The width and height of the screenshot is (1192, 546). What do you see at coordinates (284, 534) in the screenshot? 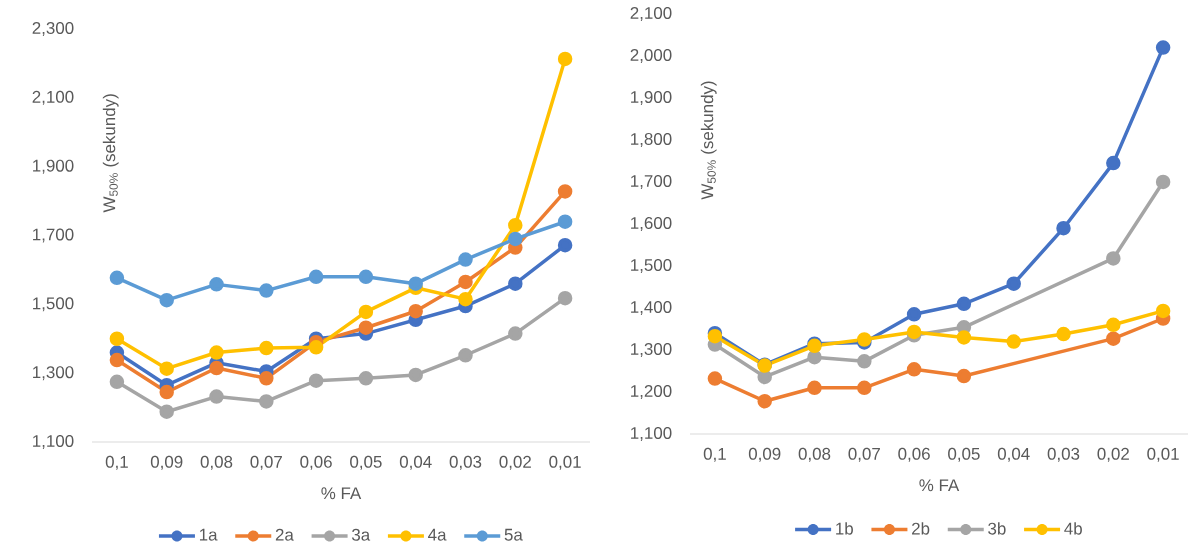
I see `legend-label: 2a` at bounding box center [284, 534].